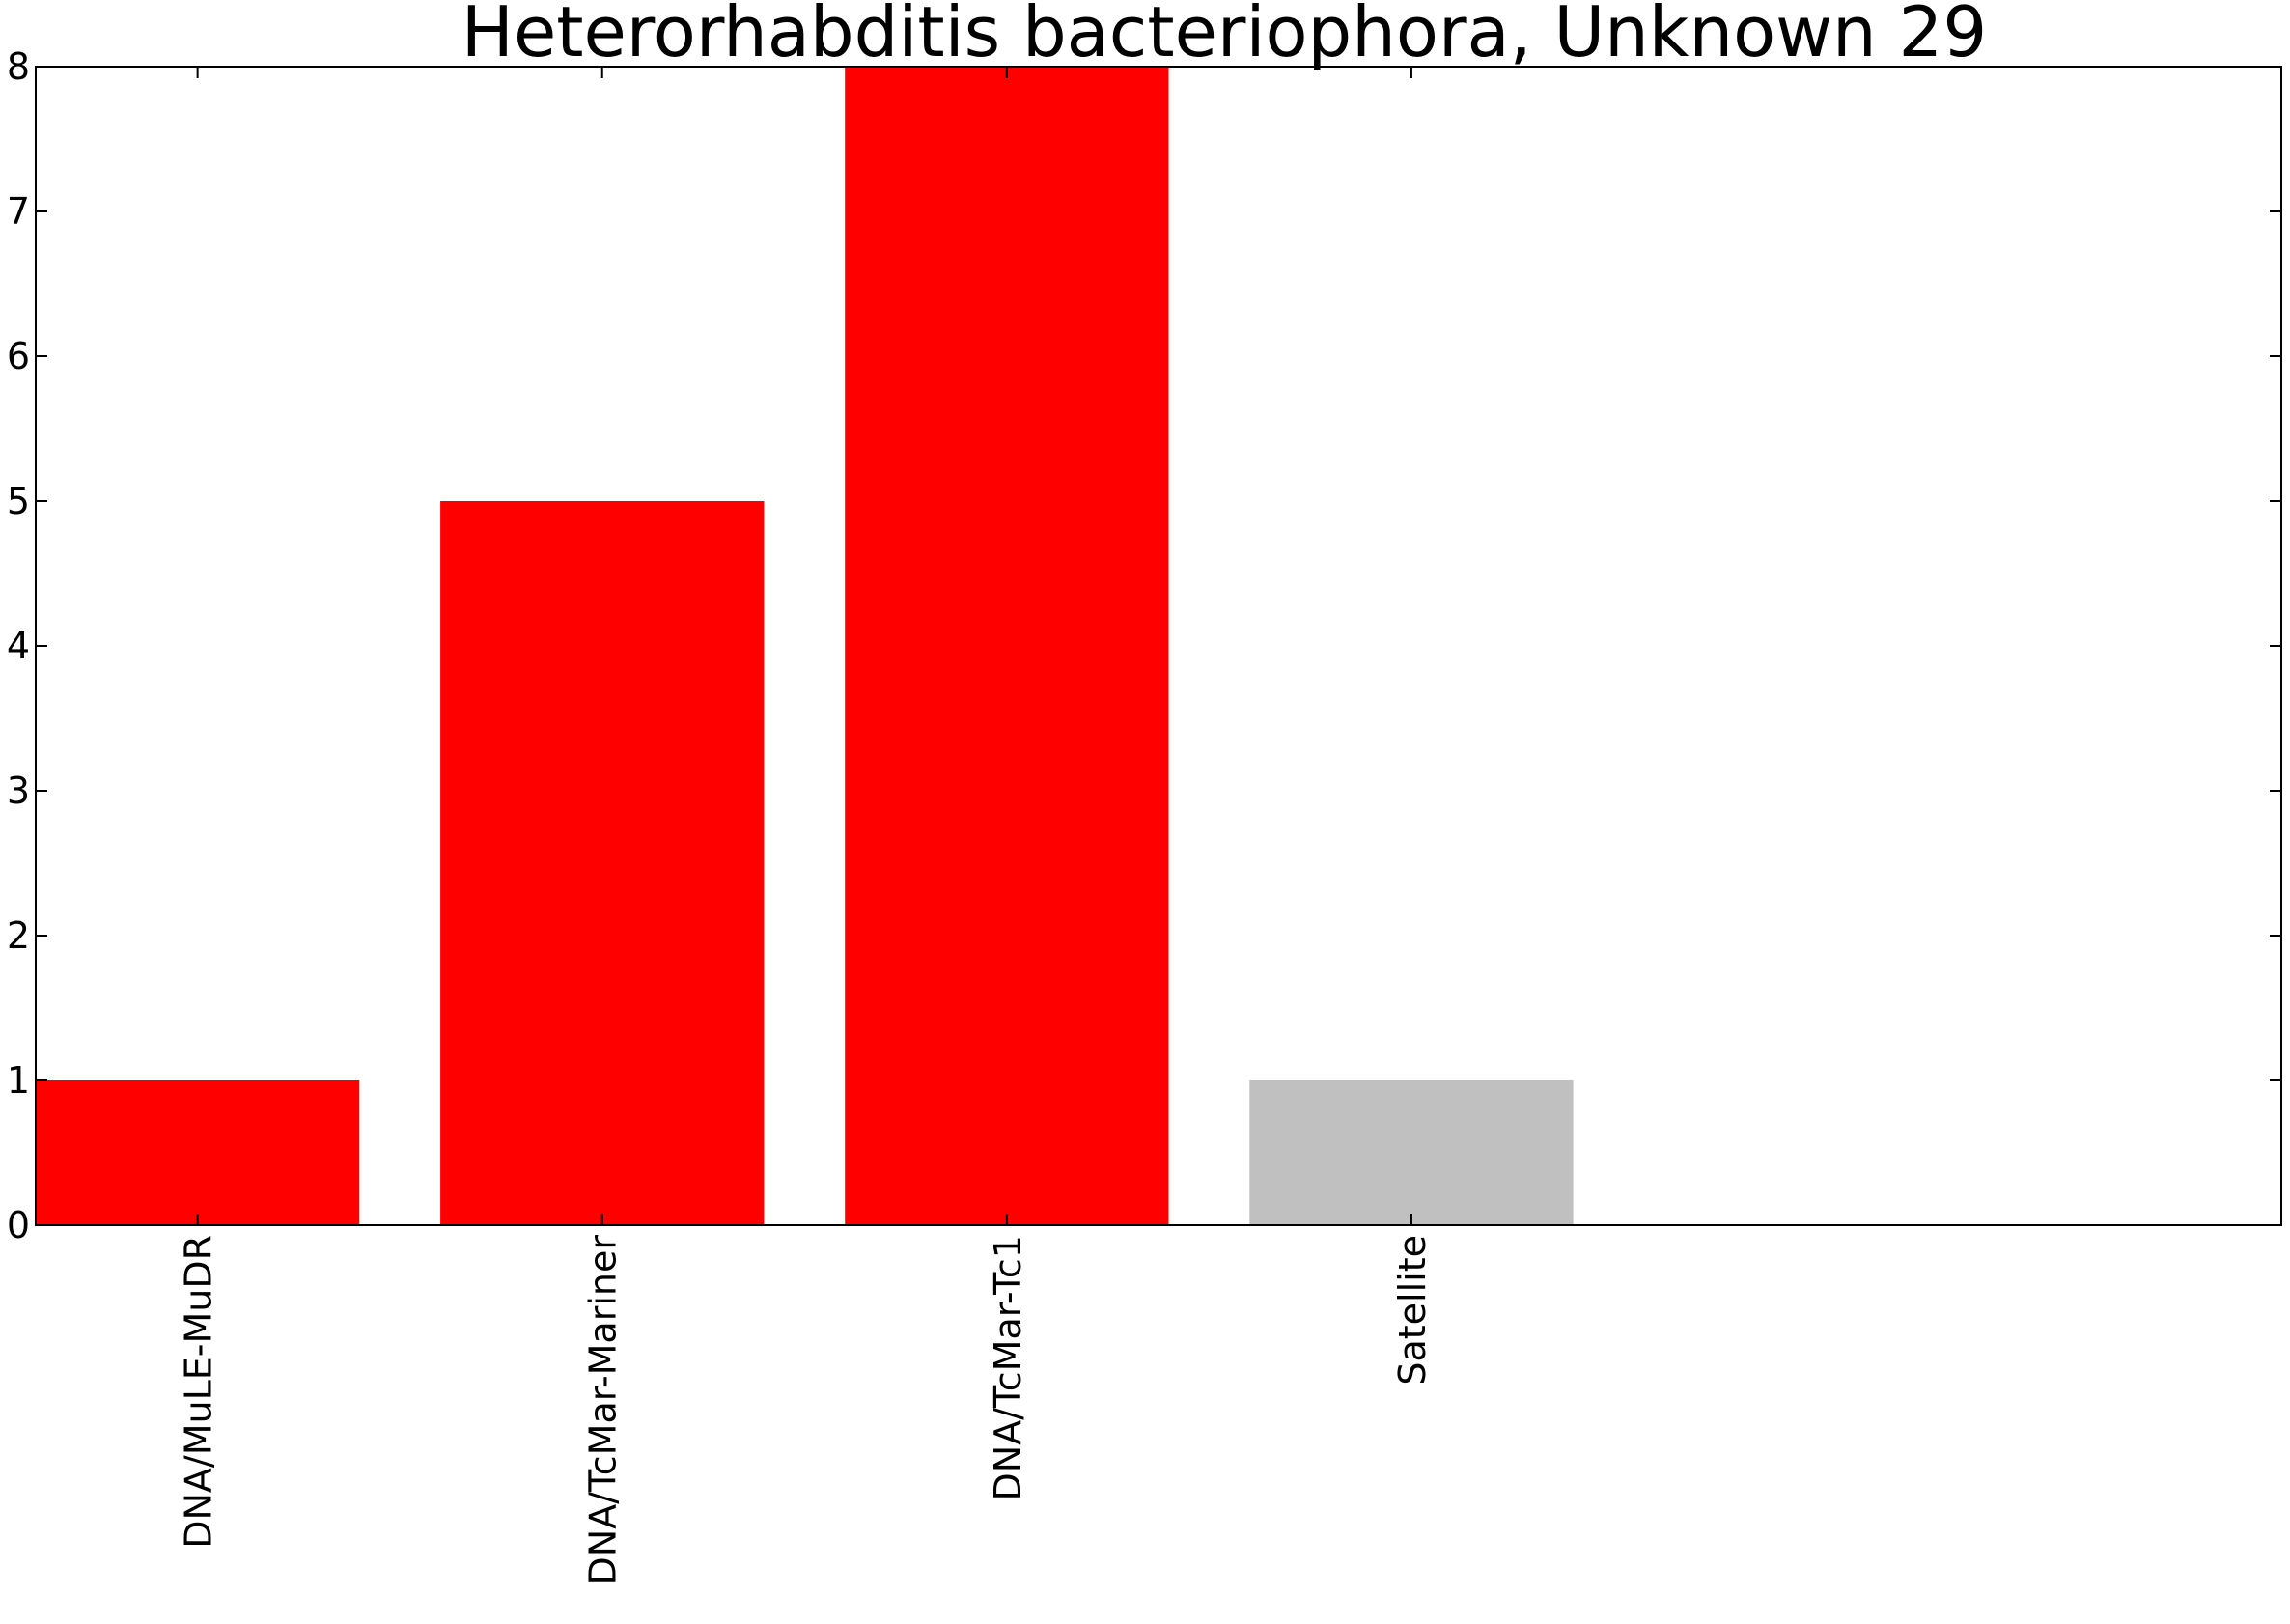 The height and width of the screenshot is (1624, 2290). I want to click on y-tick-label: 0, so click(18, 1225).